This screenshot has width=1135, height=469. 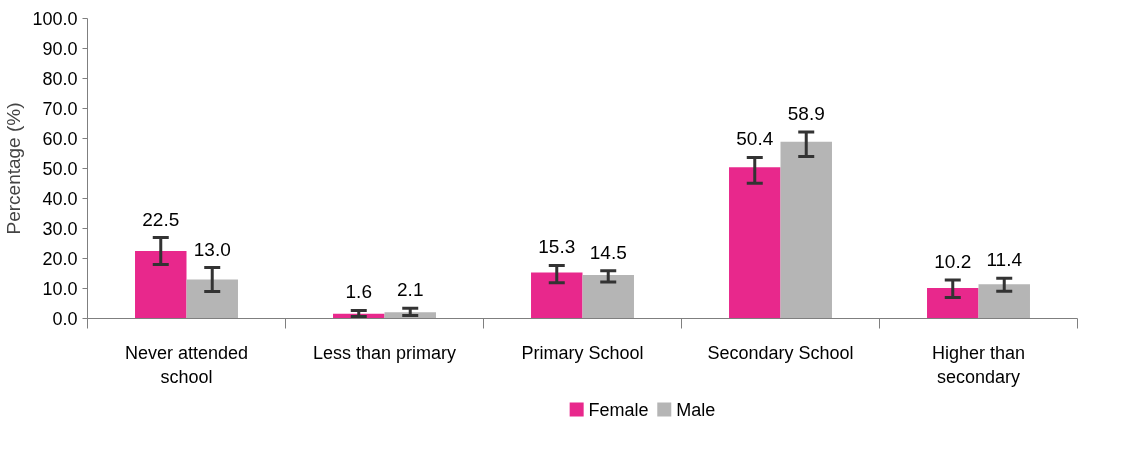 What do you see at coordinates (60, 199) in the screenshot?
I see `y-tick-label: 40.0` at bounding box center [60, 199].